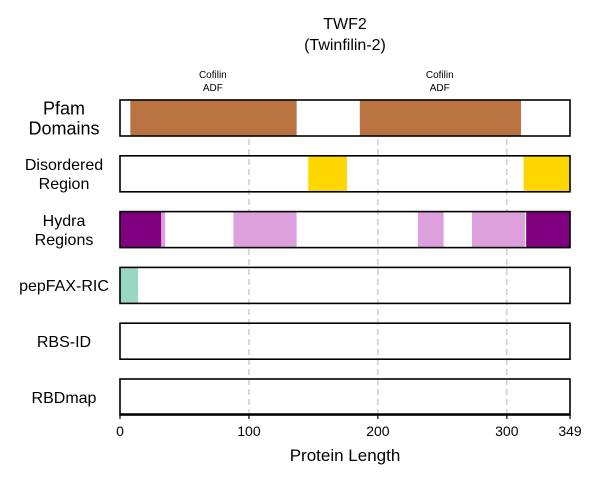 This screenshot has width=600, height=480. What do you see at coordinates (64, 240) in the screenshot?
I see `track-label: Regions` at bounding box center [64, 240].